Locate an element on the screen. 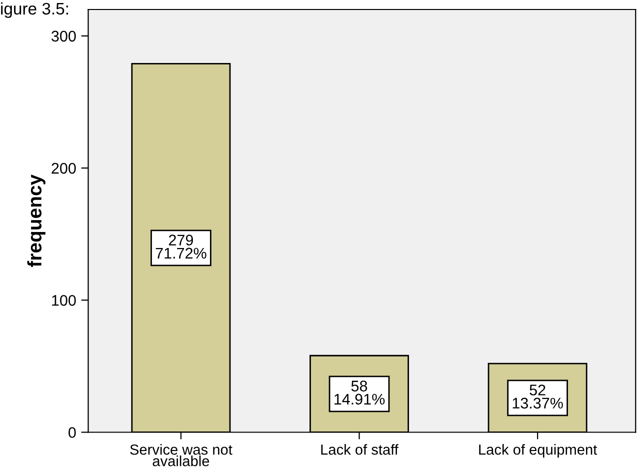 This screenshot has height=475, width=644. data-label: 58 14.91% is located at coordinates (359, 392).